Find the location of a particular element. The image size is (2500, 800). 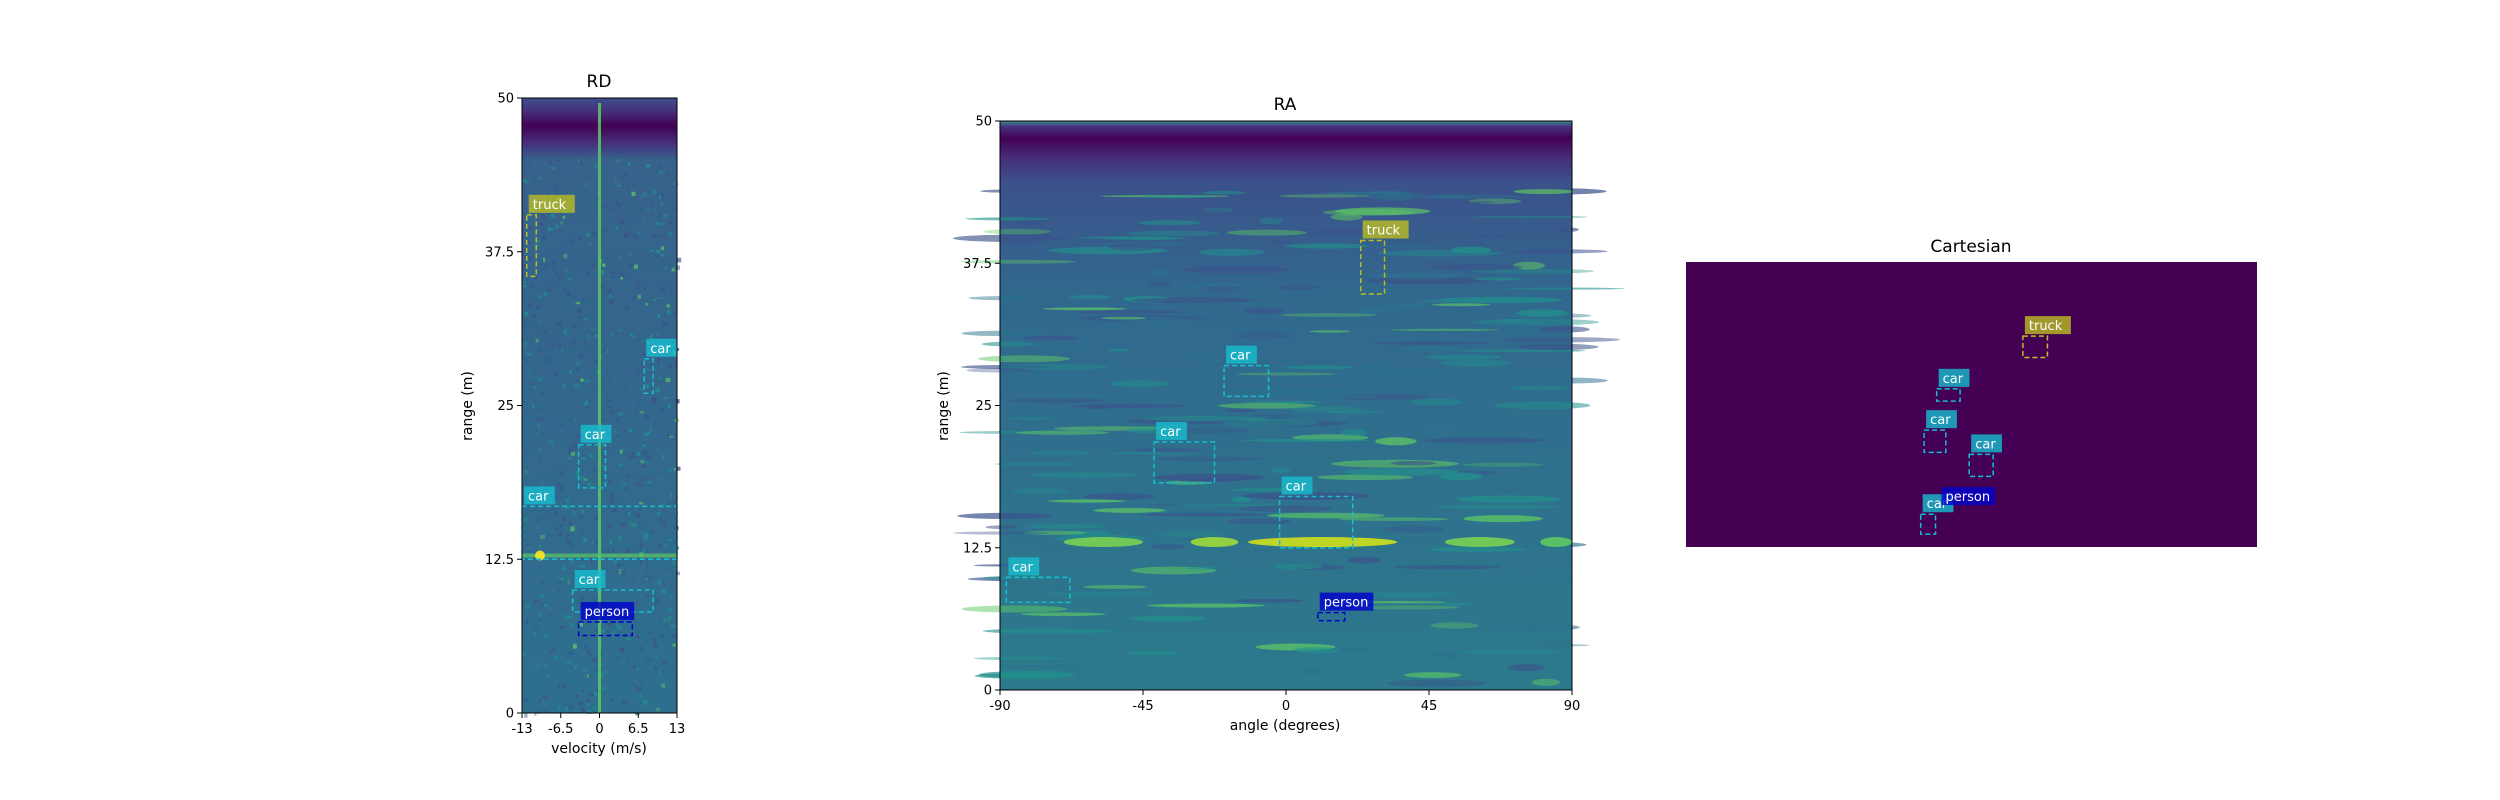

ra-detection-label-truck: truck is located at coordinates (1384, 230).